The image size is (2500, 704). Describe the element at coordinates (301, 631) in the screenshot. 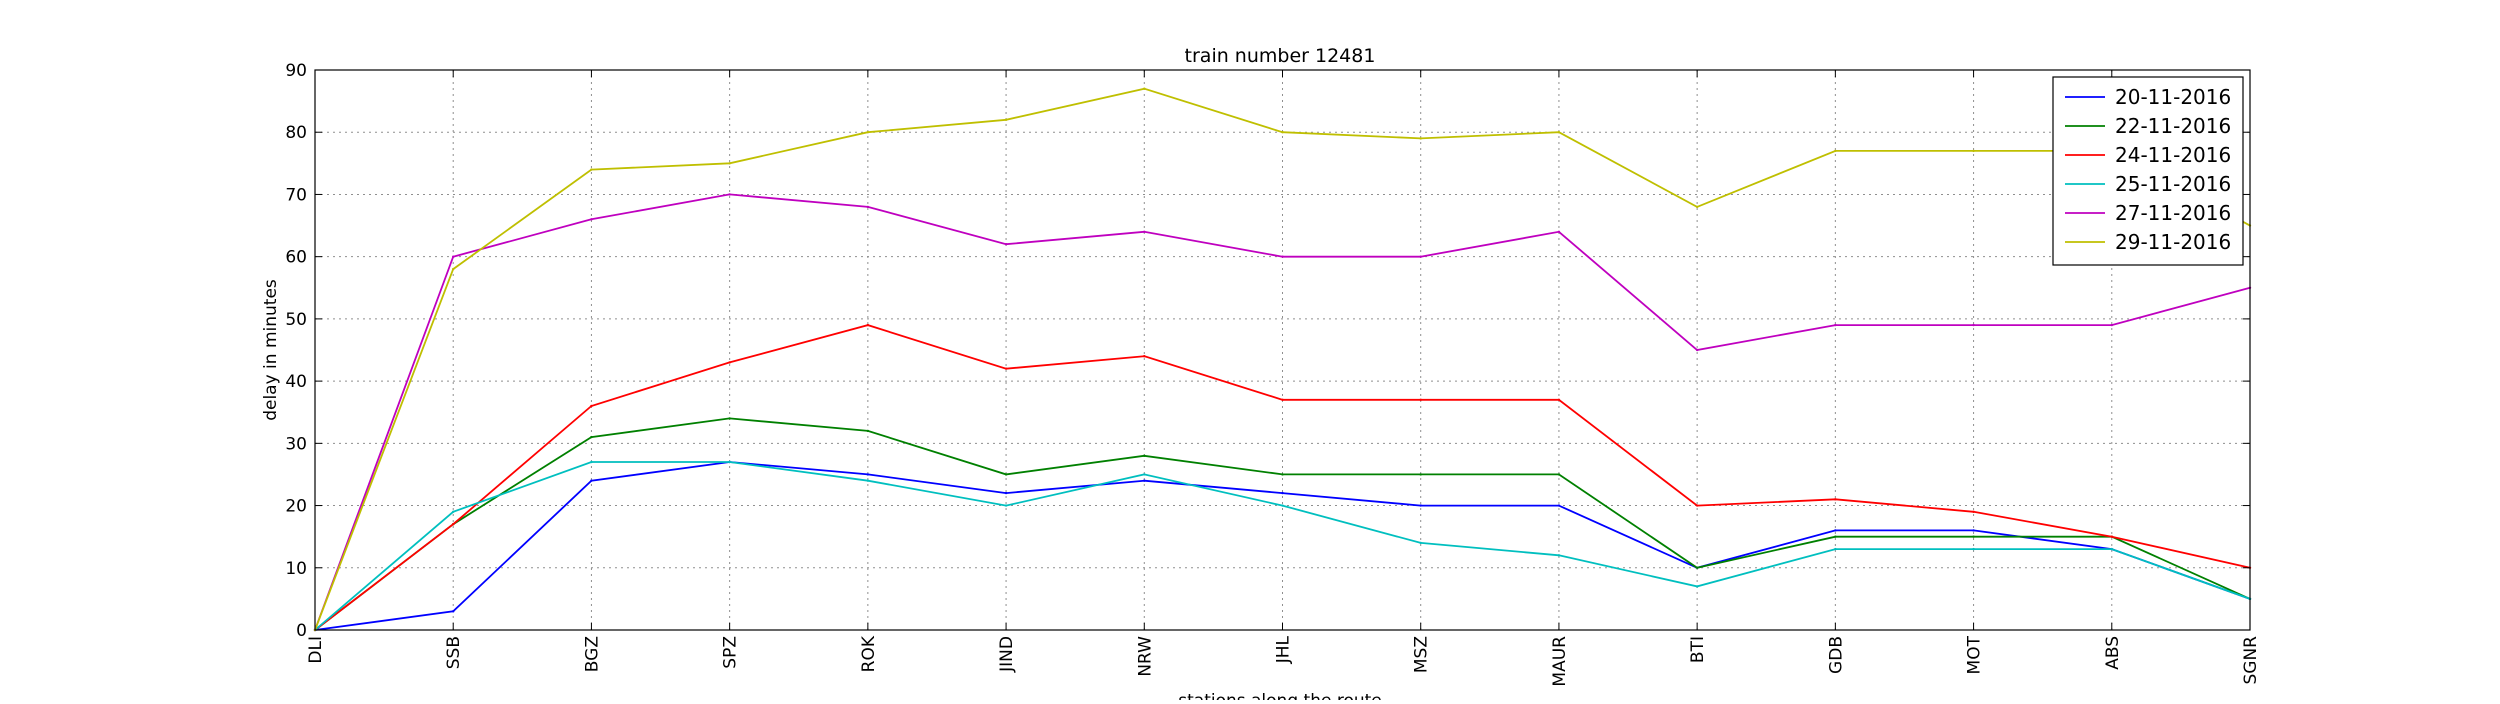

I see `y-tick-label: 0` at that location.